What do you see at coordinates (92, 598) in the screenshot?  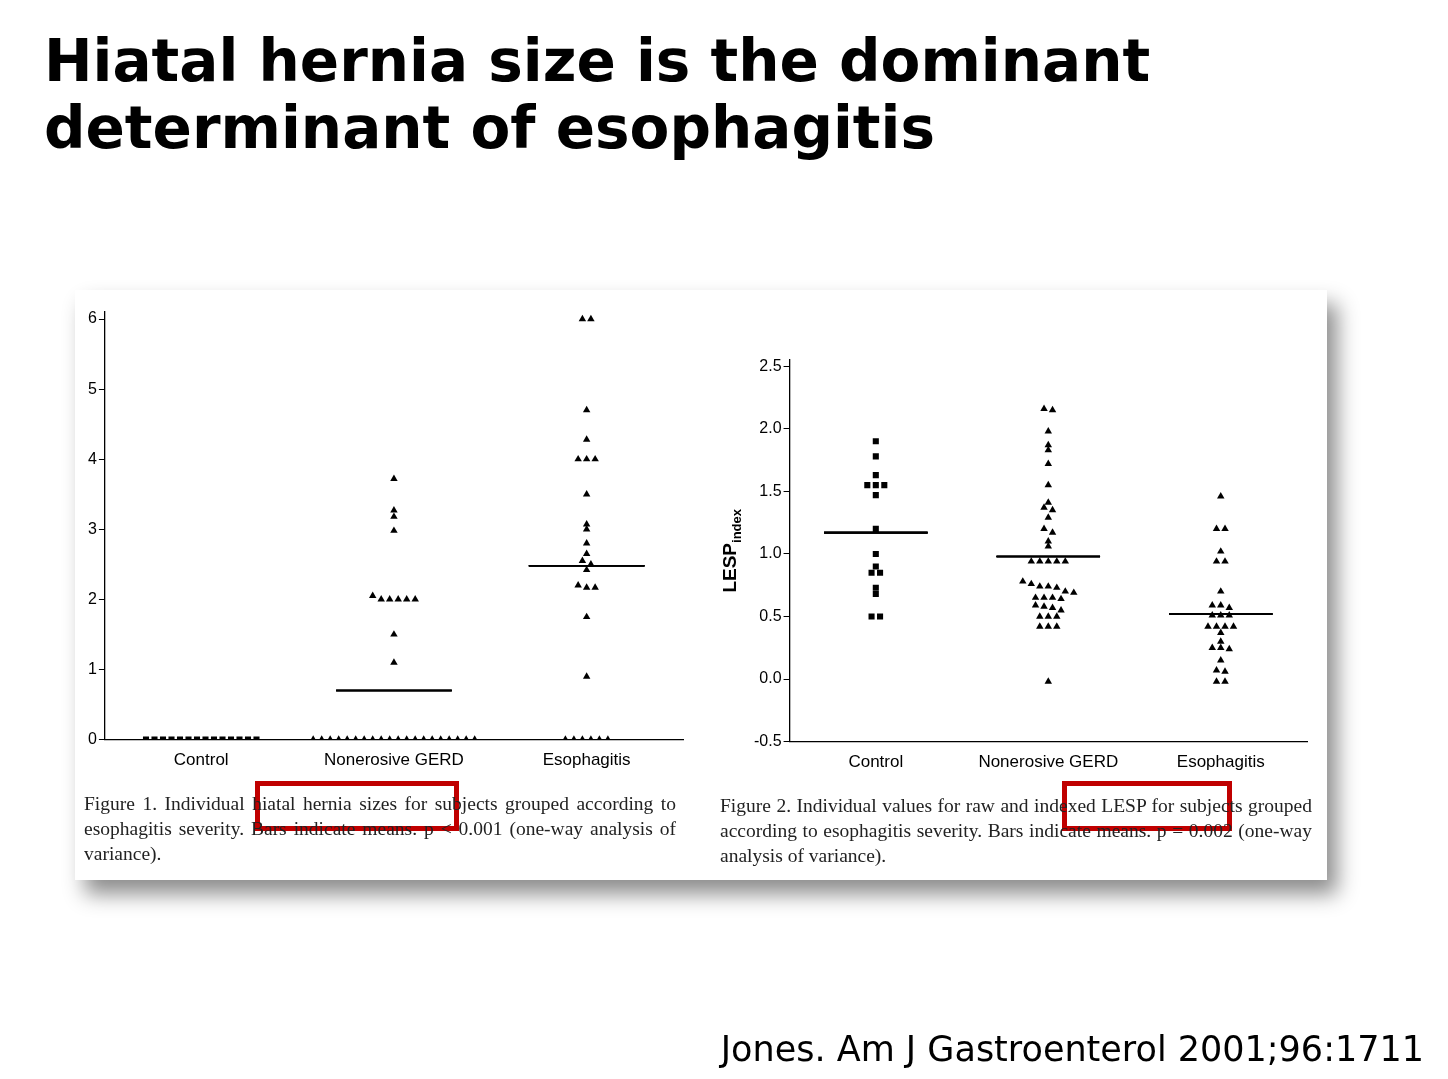 I see `y-tick-label: 2` at bounding box center [92, 598].